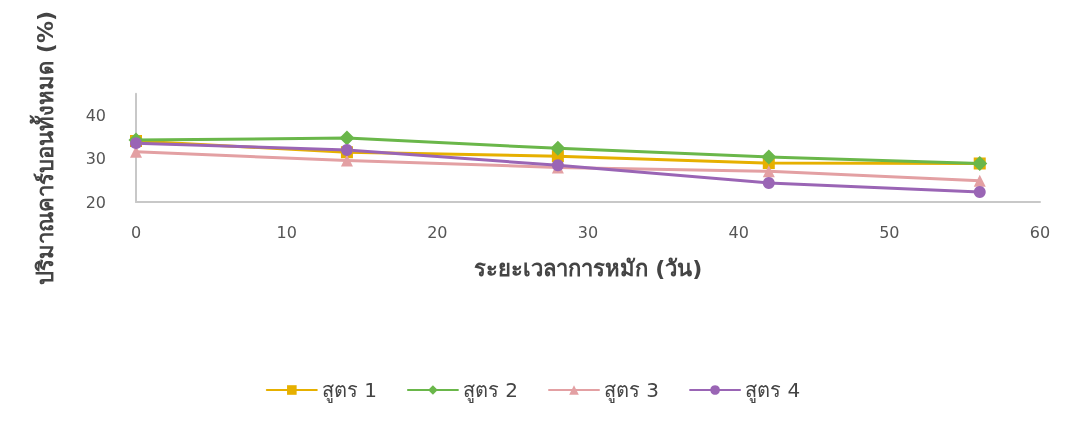  I want to click on legend-label: สูตร 3, so click(632, 390).